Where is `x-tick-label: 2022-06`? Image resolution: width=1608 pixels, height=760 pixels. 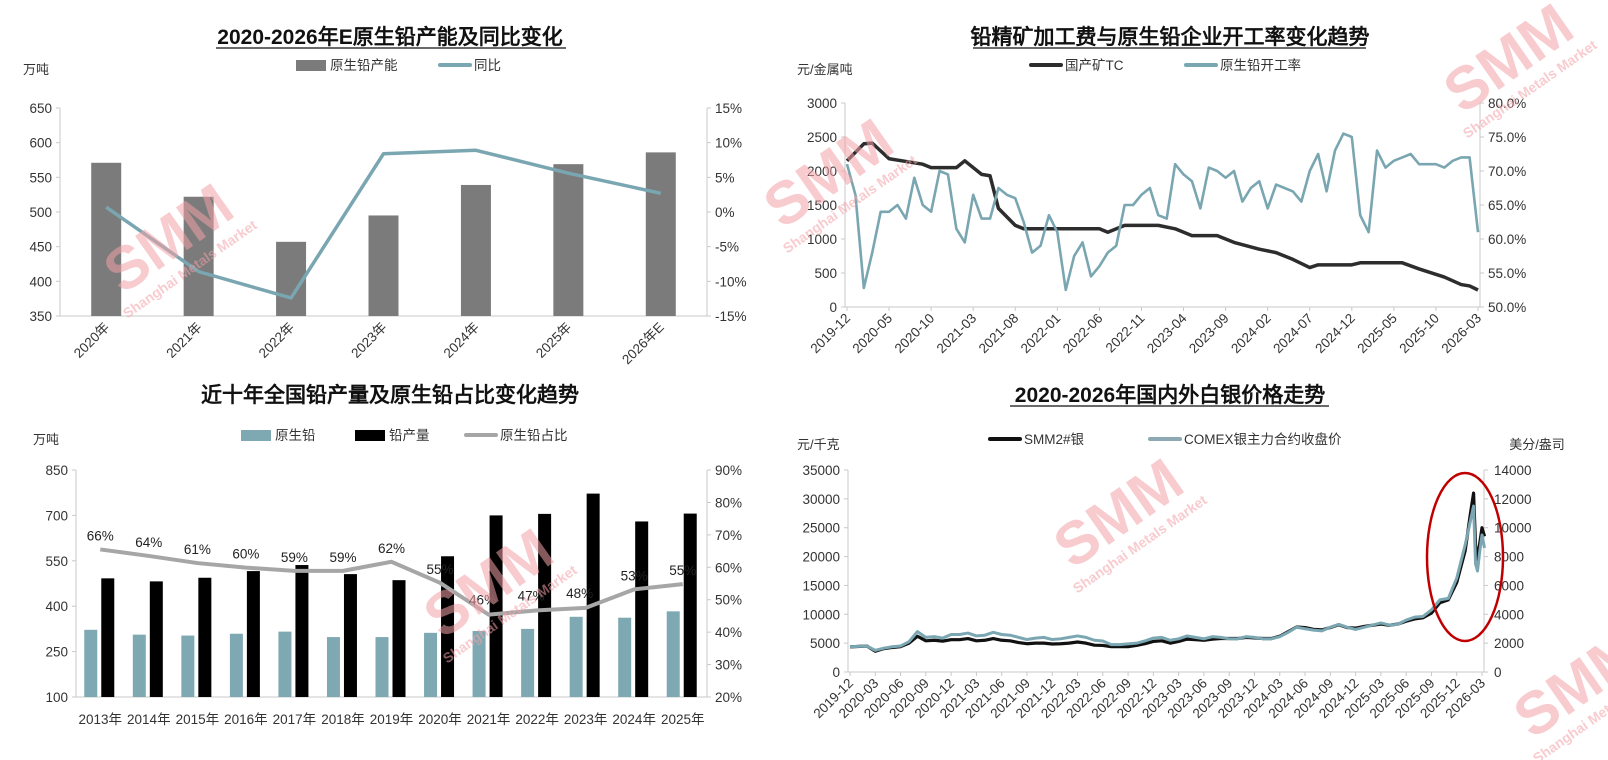 x-tick-label: 2022-06 is located at coordinates (1083, 334).